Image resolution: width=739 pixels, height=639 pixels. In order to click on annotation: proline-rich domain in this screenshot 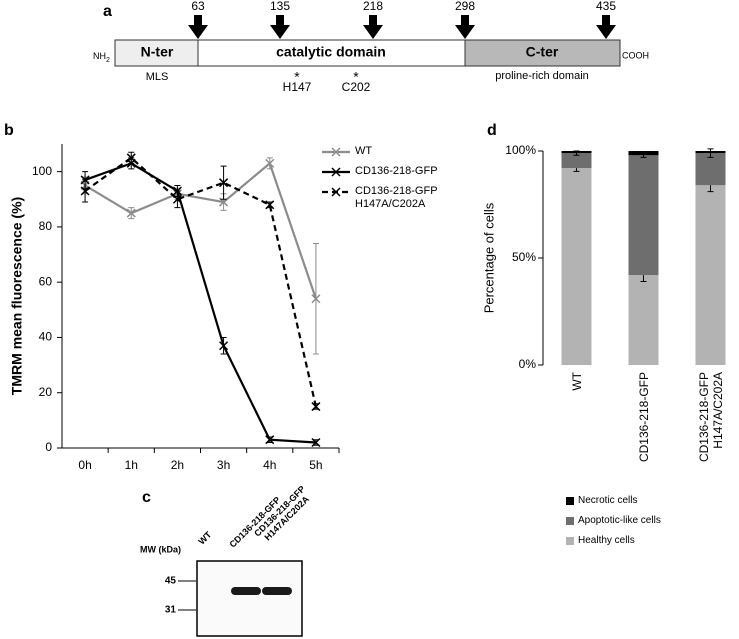, I will do `click(542, 76)`.